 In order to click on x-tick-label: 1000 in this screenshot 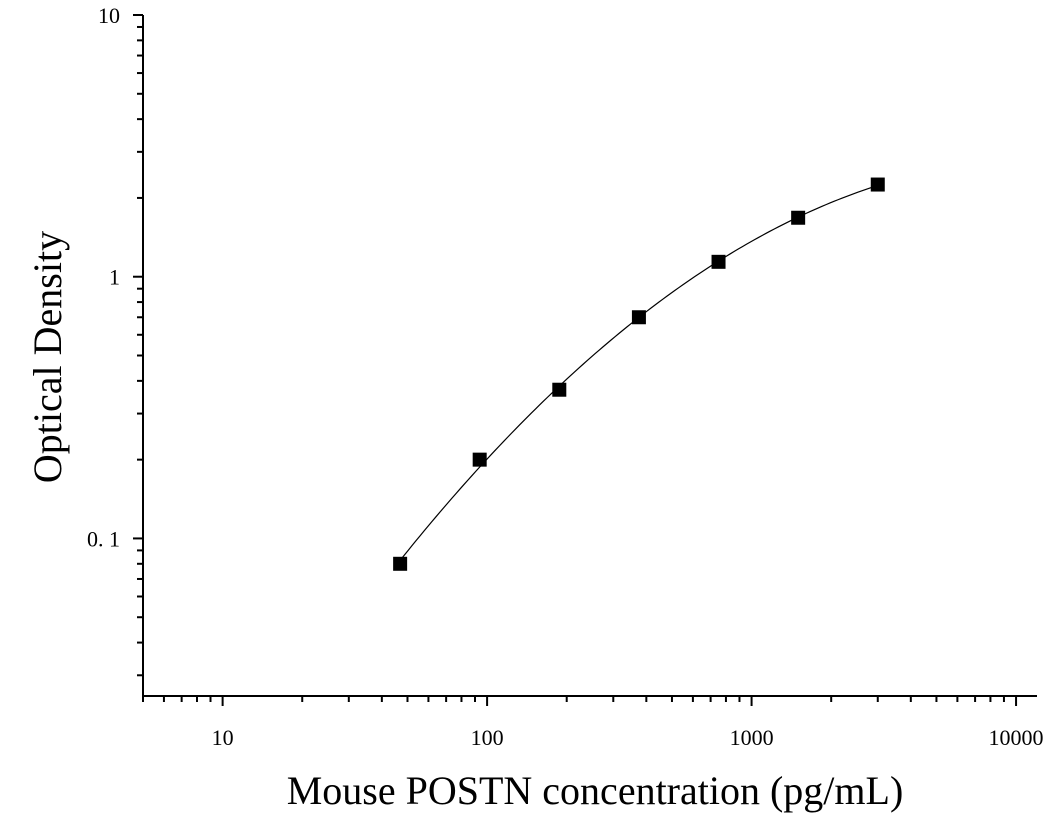, I will do `click(752, 737)`.